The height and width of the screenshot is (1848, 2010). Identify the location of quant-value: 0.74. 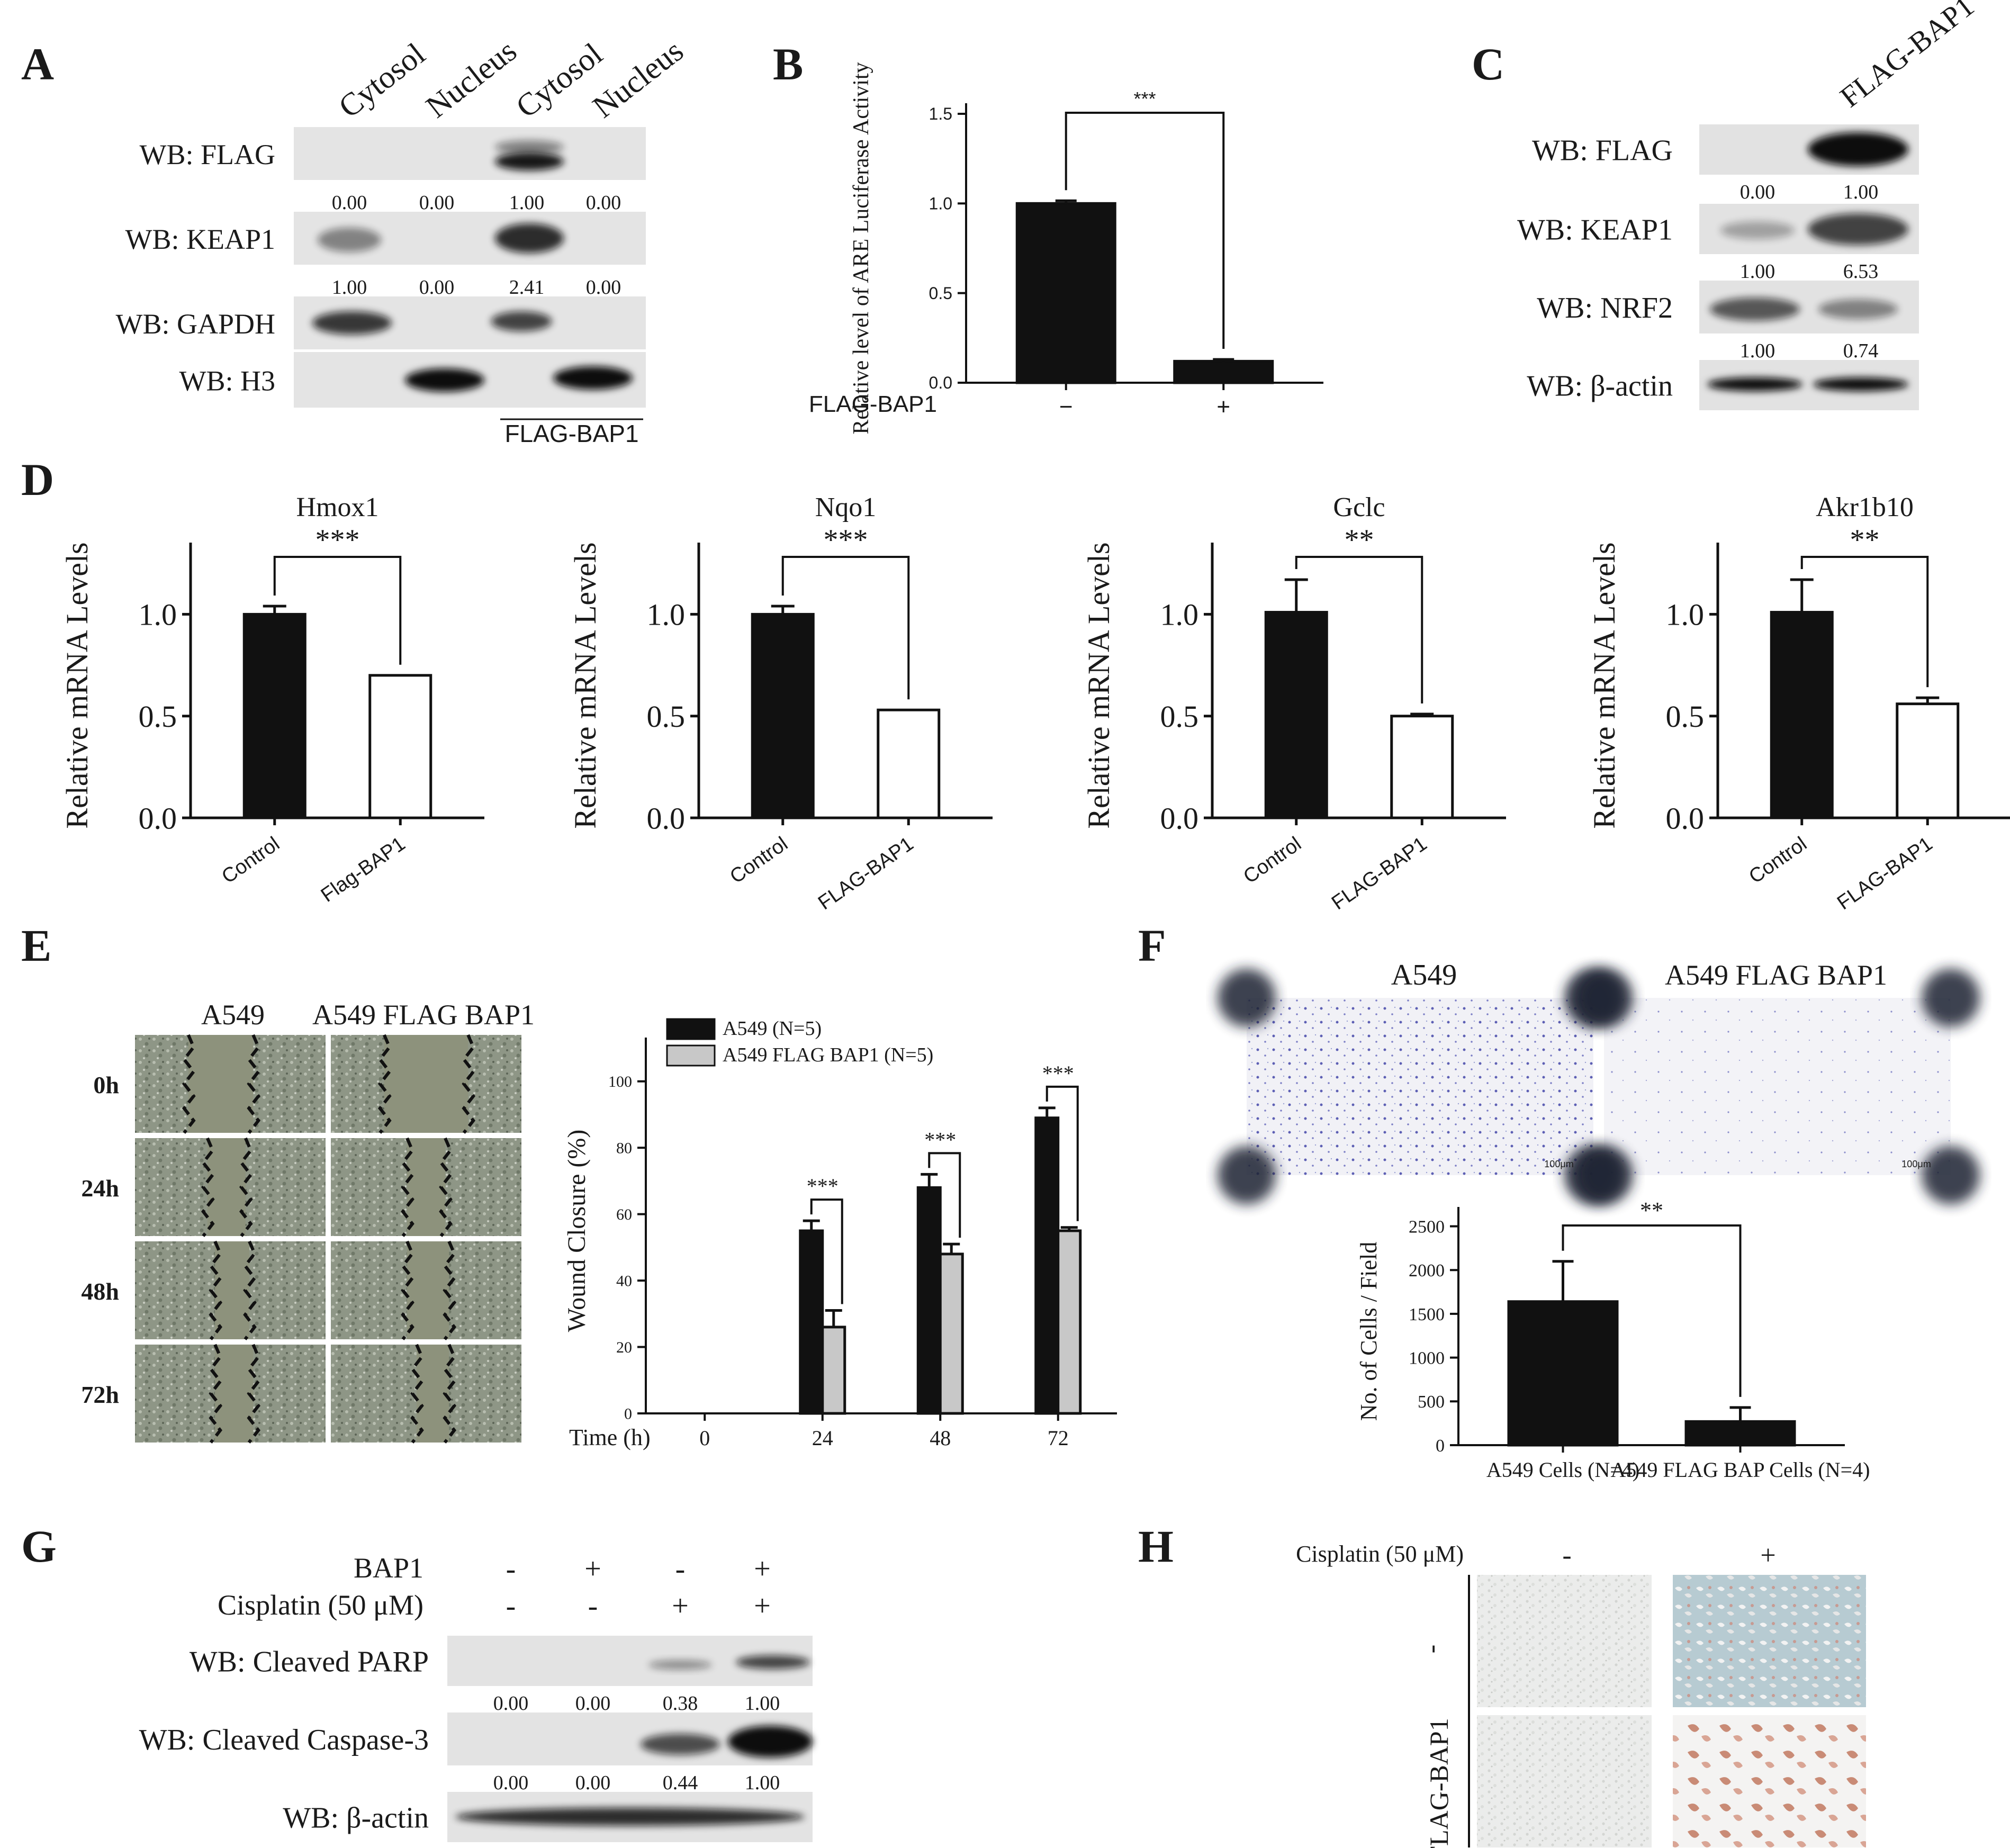
(1861, 351).